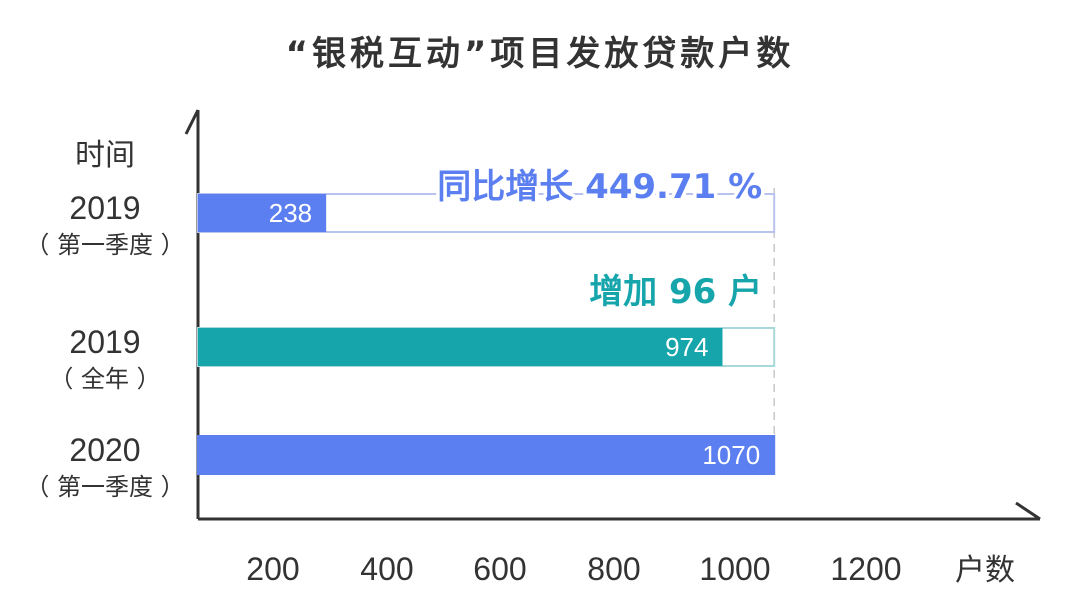  I want to click on growth-annotation: 增加 96 户, so click(675, 292).